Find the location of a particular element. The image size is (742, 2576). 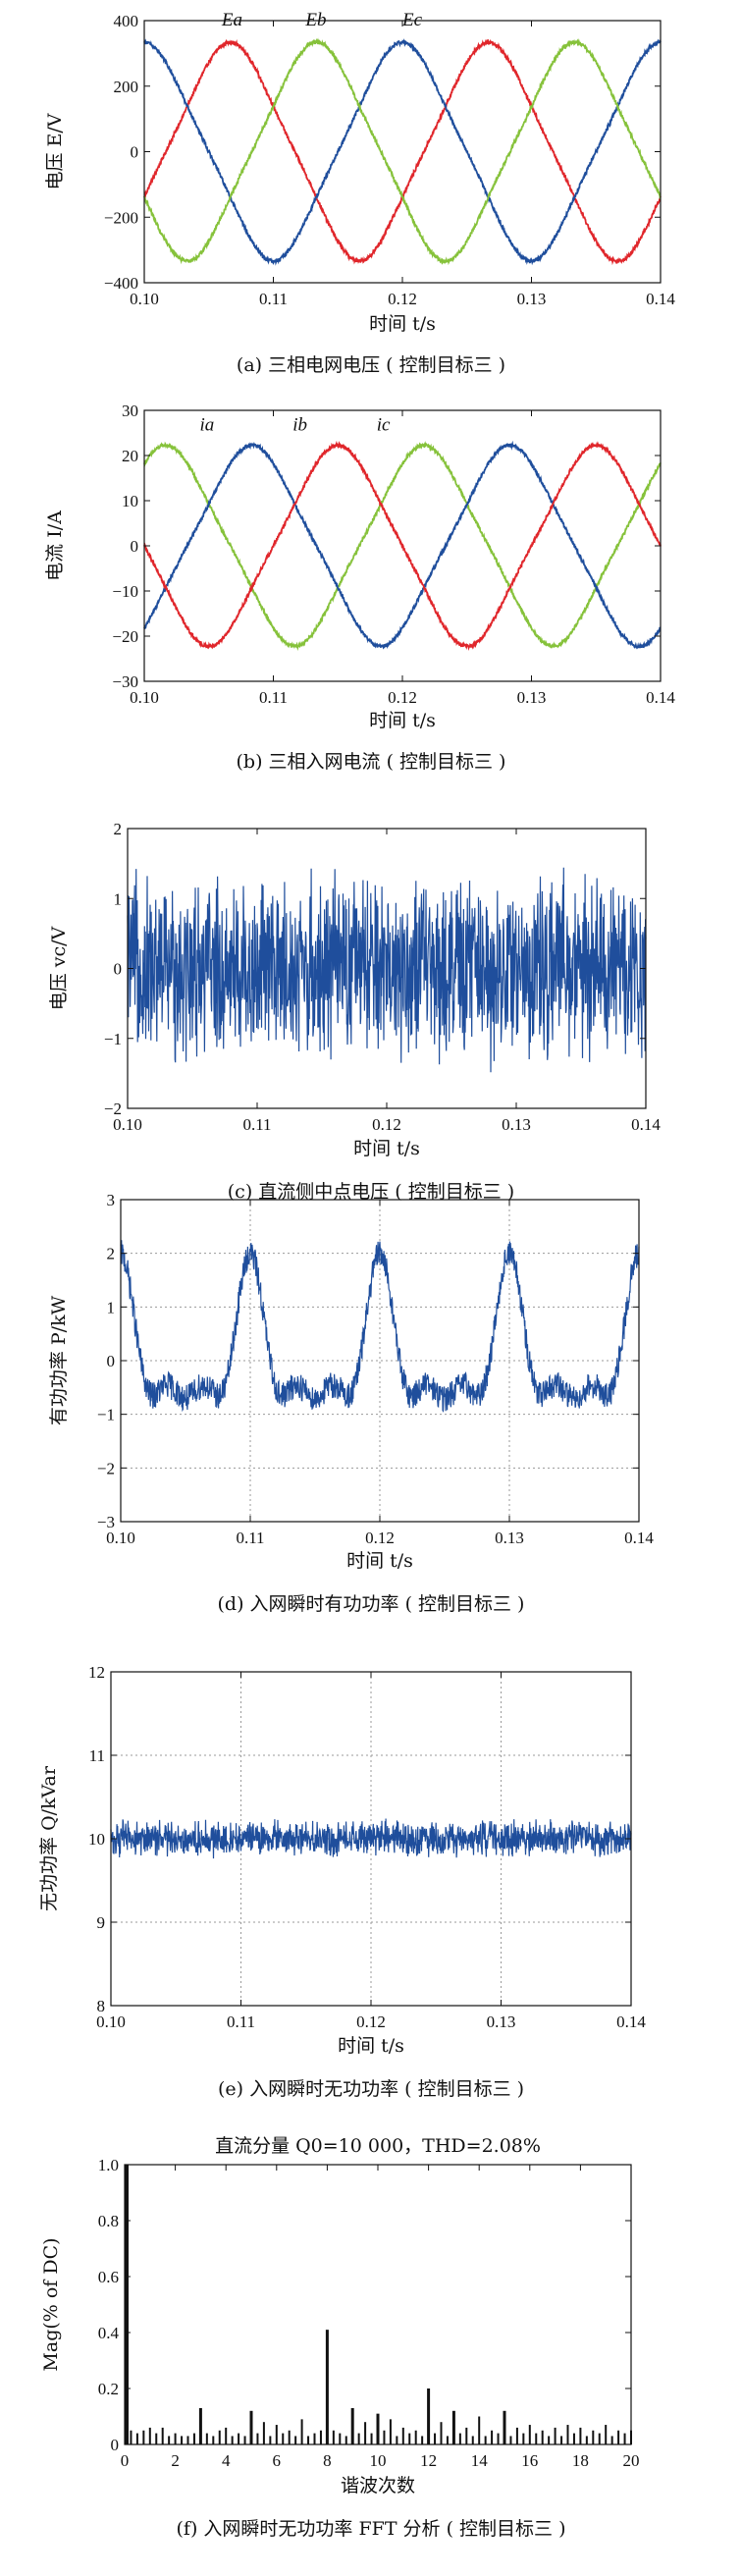

figure-caption: (d) 入网瞬时有功功率 ( 控制目标三 ) is located at coordinates (371, 1604).